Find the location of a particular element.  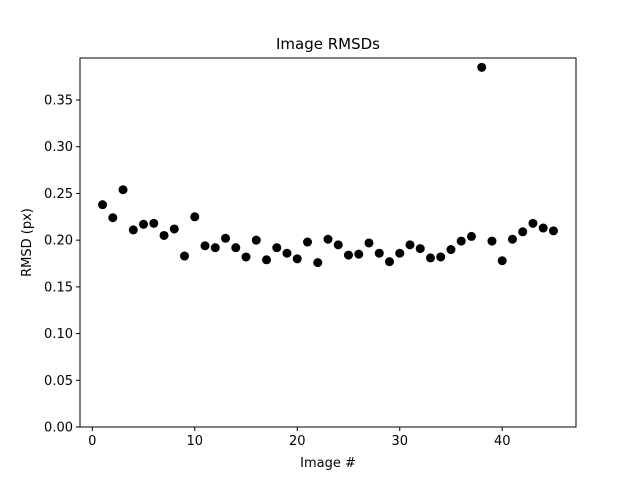

y-tick-label: 0.35 is located at coordinates (58, 101).